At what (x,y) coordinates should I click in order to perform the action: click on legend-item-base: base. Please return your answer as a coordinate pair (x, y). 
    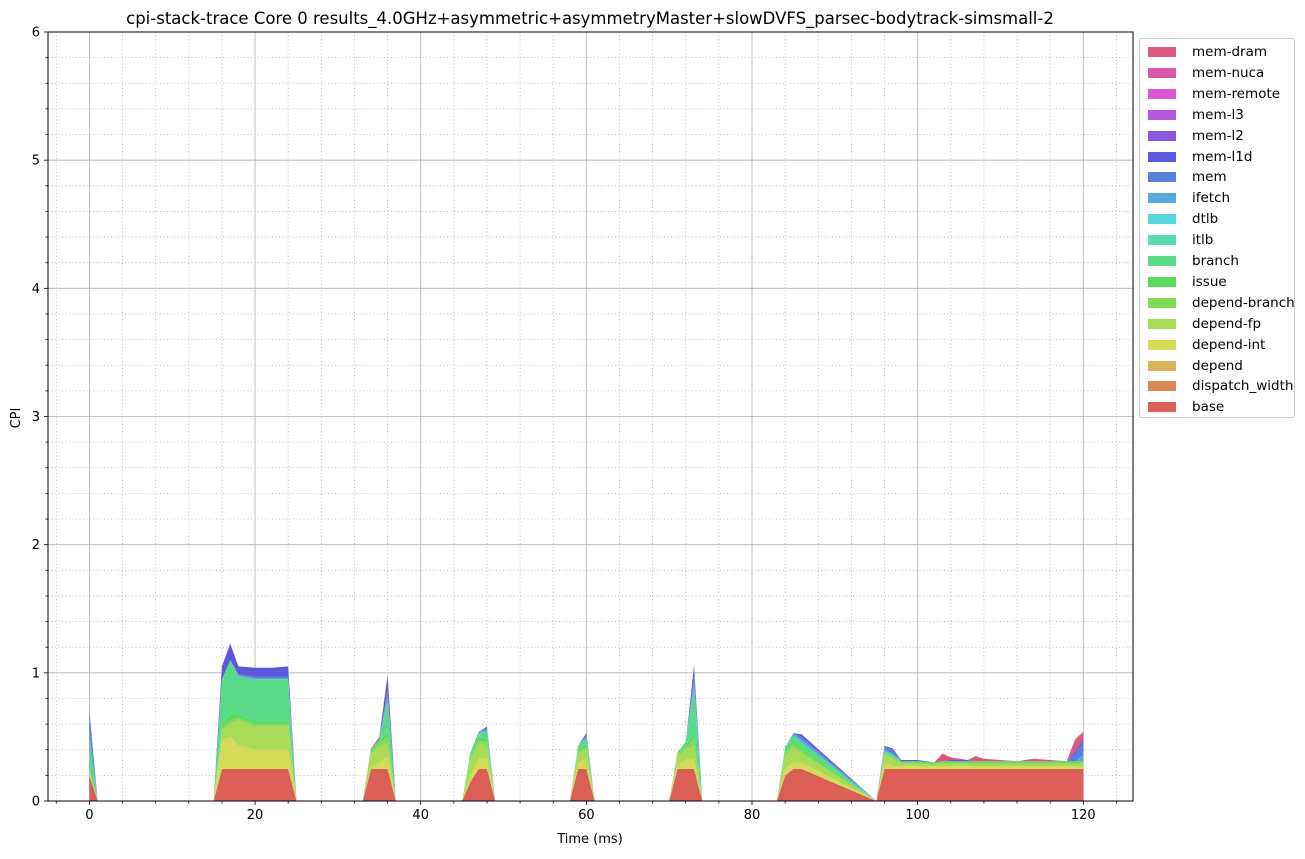
    Looking at the image, I should click on (1221, 408).